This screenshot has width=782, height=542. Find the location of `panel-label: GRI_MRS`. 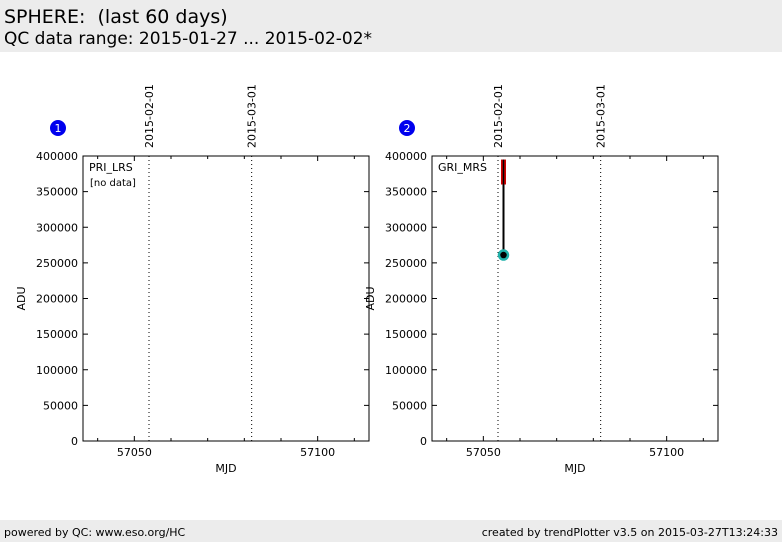

panel-label: GRI_MRS is located at coordinates (462, 167).